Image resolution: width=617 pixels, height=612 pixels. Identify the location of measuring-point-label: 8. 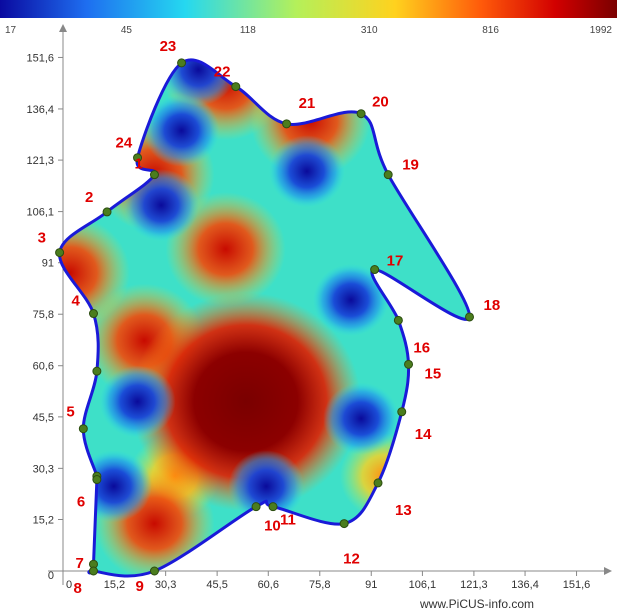
(77, 588).